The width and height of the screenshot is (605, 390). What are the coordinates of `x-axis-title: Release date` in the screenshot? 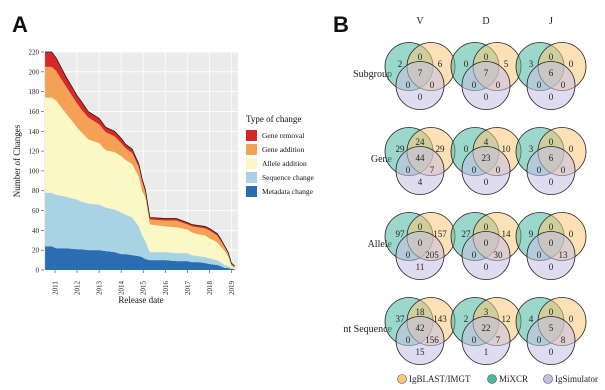 It's located at (140, 300).